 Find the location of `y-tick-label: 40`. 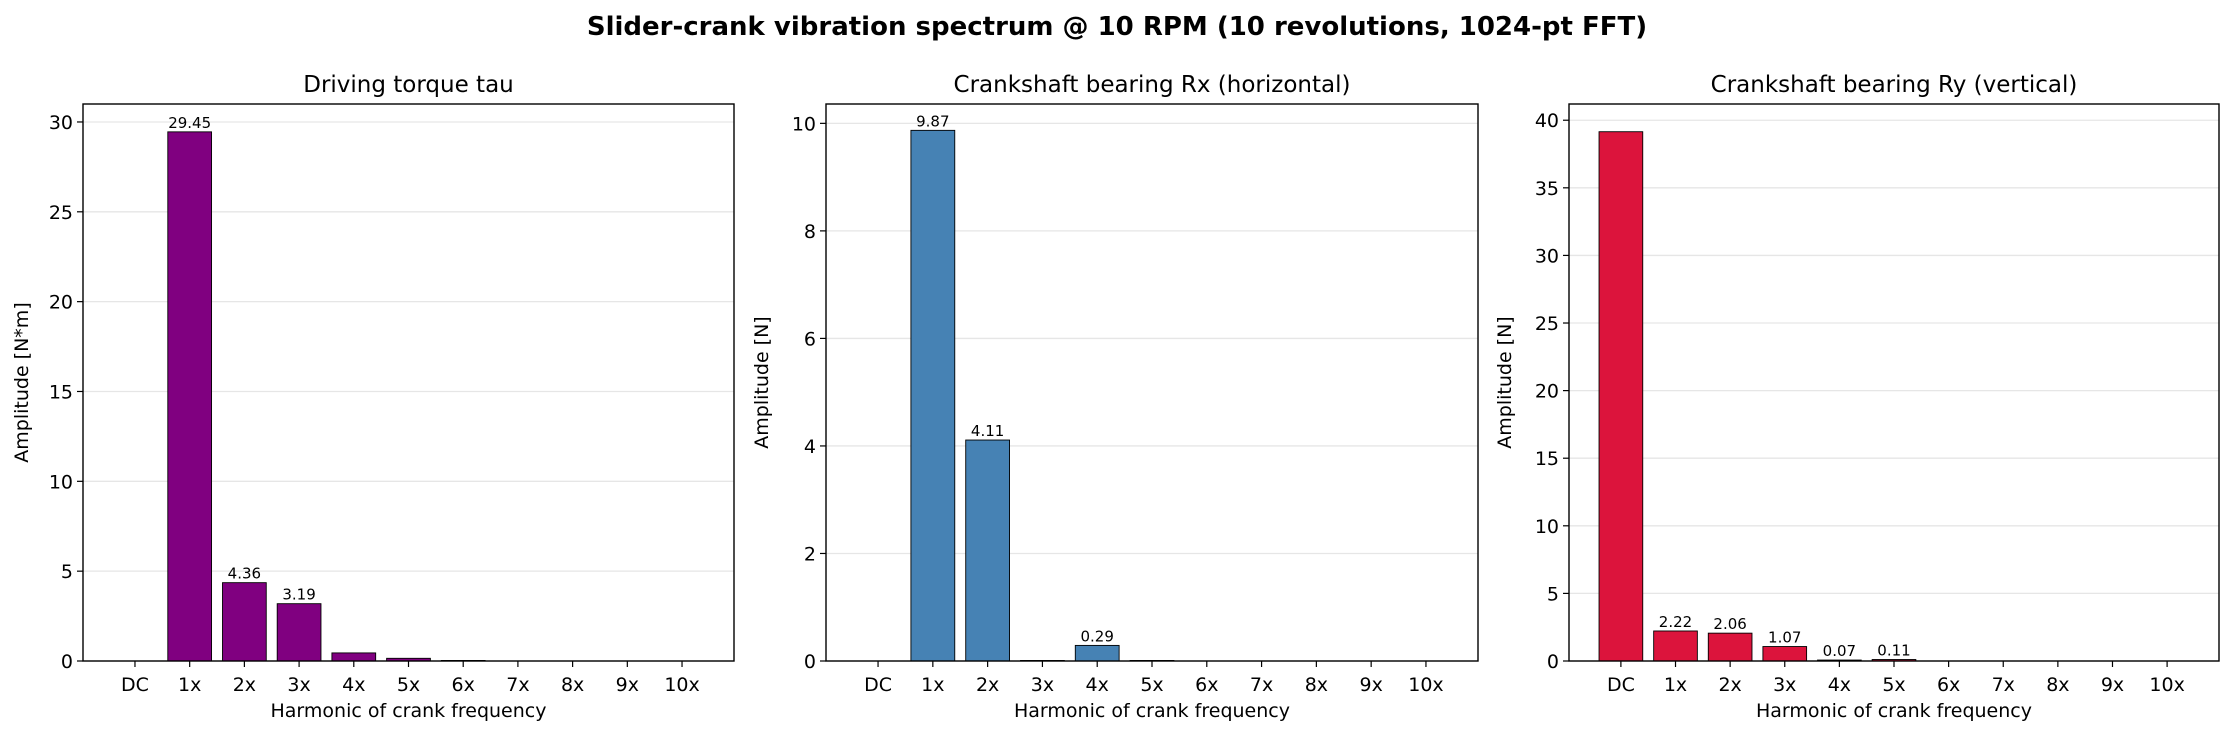

y-tick-label: 40 is located at coordinates (1547, 121).